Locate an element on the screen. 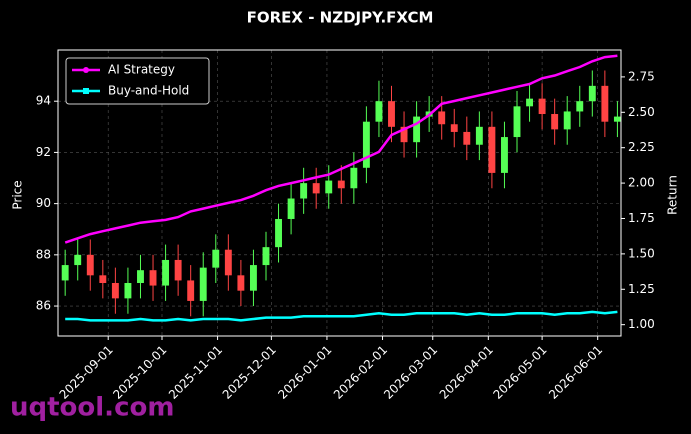 The width and height of the screenshot is (691, 434). y2-tick-label: 1.00 is located at coordinates (641, 324).